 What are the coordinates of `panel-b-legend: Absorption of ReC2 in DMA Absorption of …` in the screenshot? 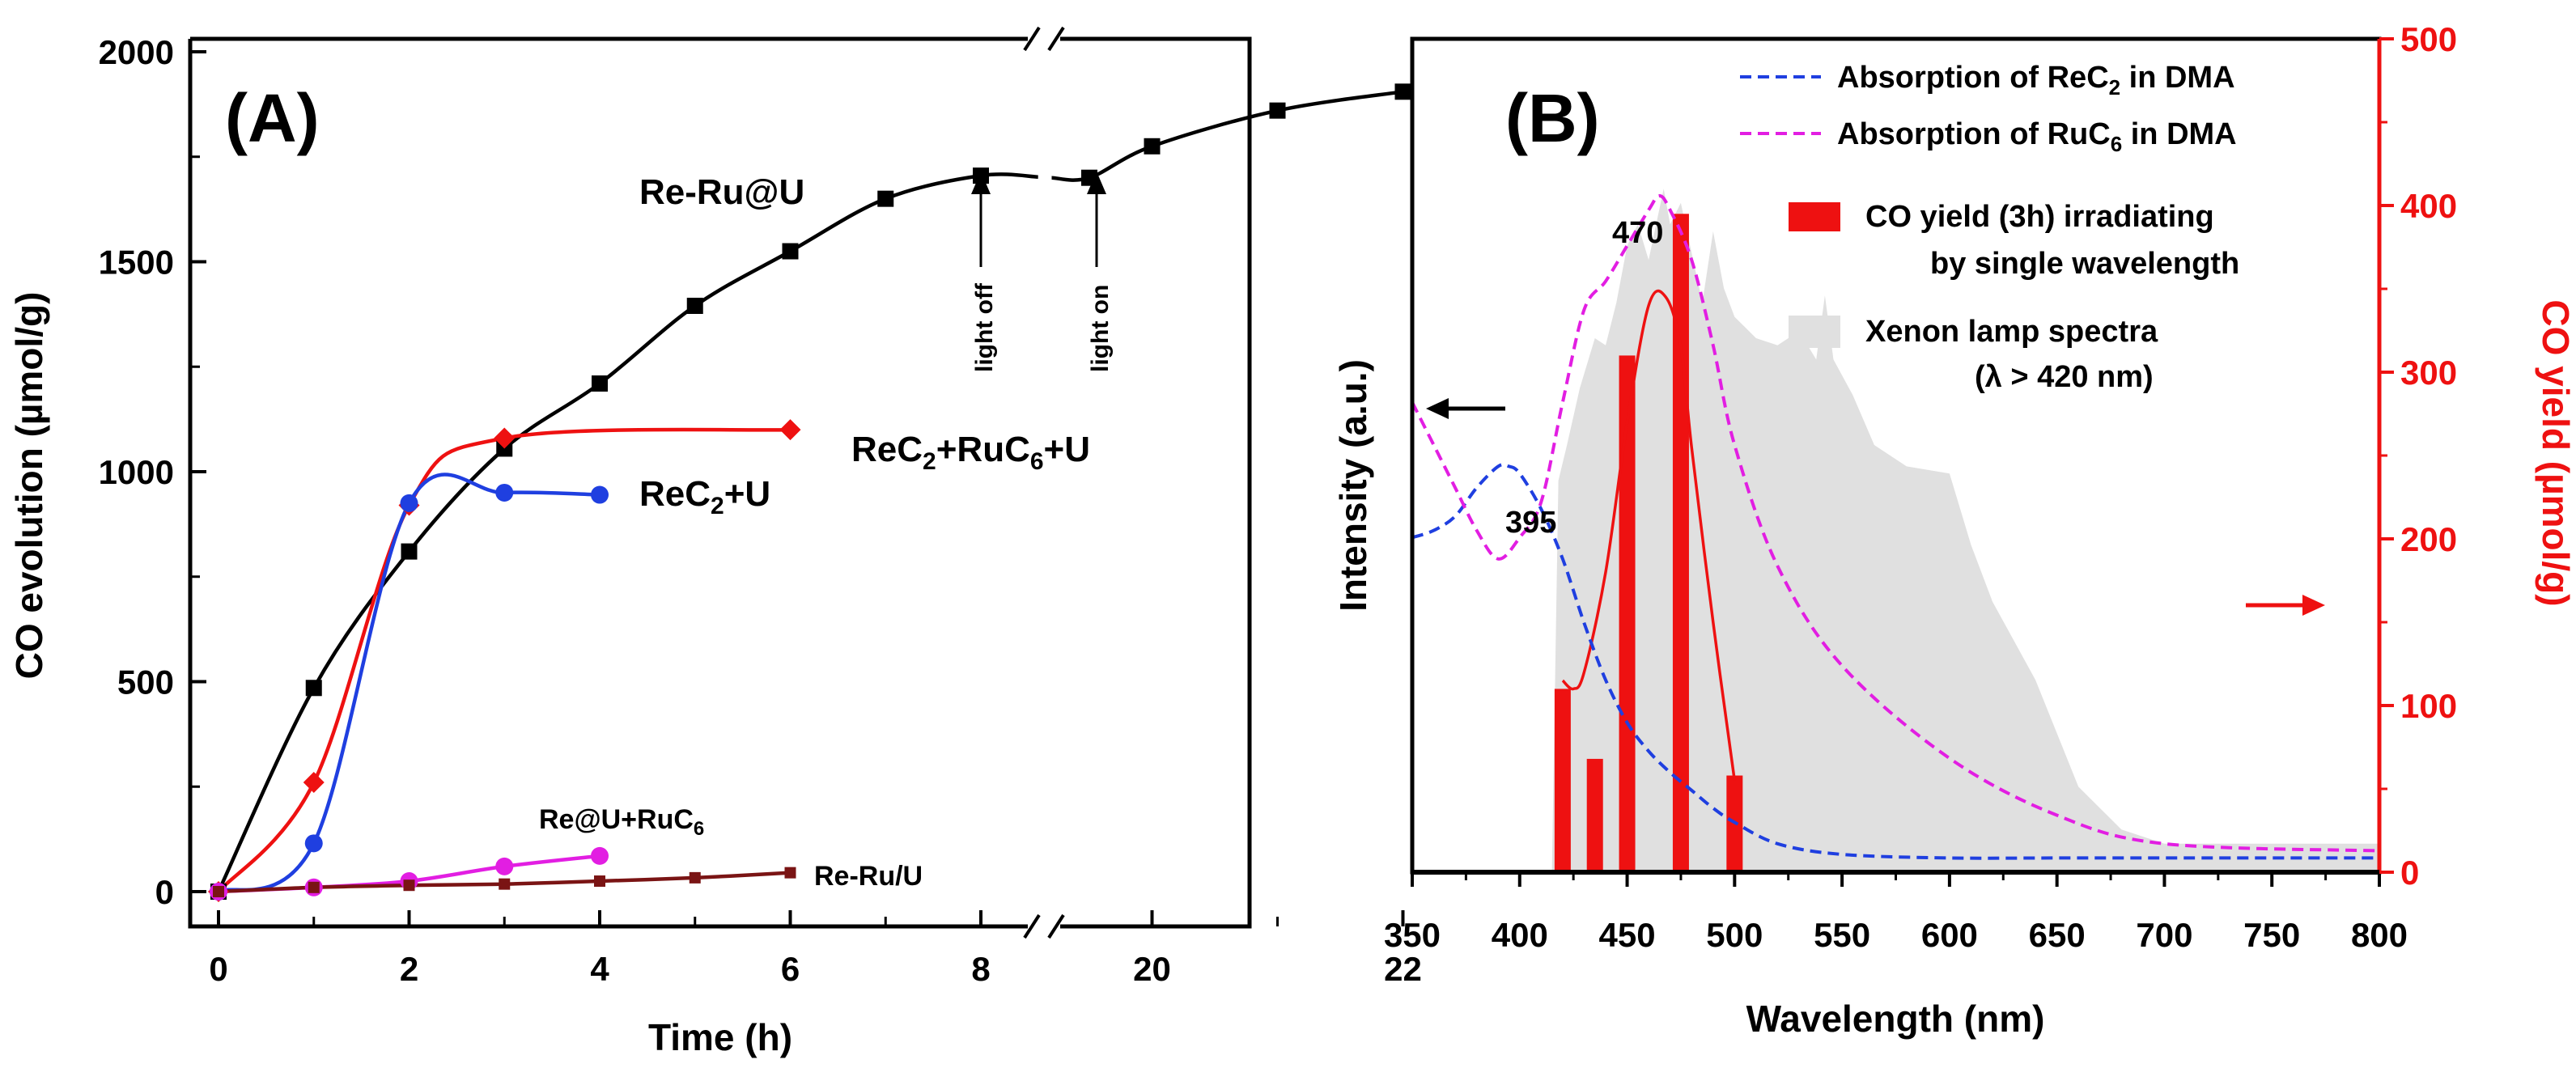 It's located at (1989, 227).